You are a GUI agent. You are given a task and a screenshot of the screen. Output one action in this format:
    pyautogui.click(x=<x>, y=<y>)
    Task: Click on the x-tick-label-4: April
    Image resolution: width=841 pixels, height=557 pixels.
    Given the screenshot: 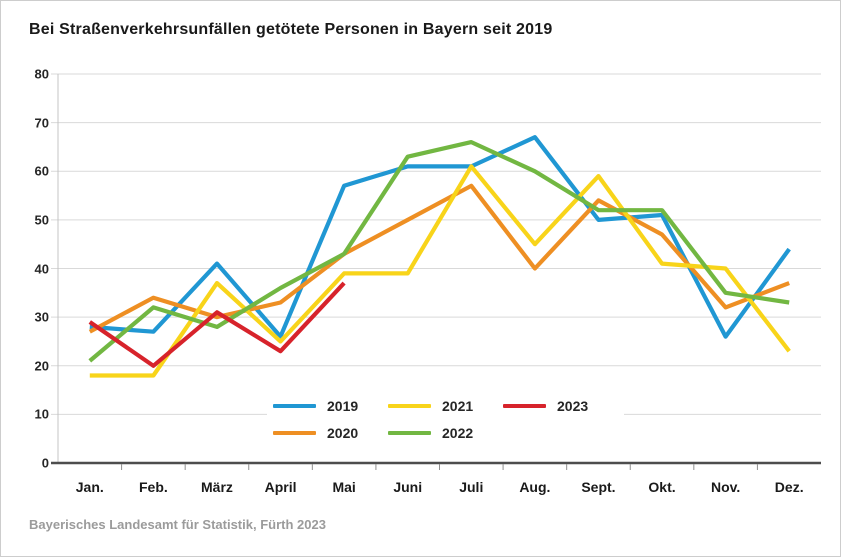 What is the action you would take?
    pyautogui.click(x=280, y=487)
    